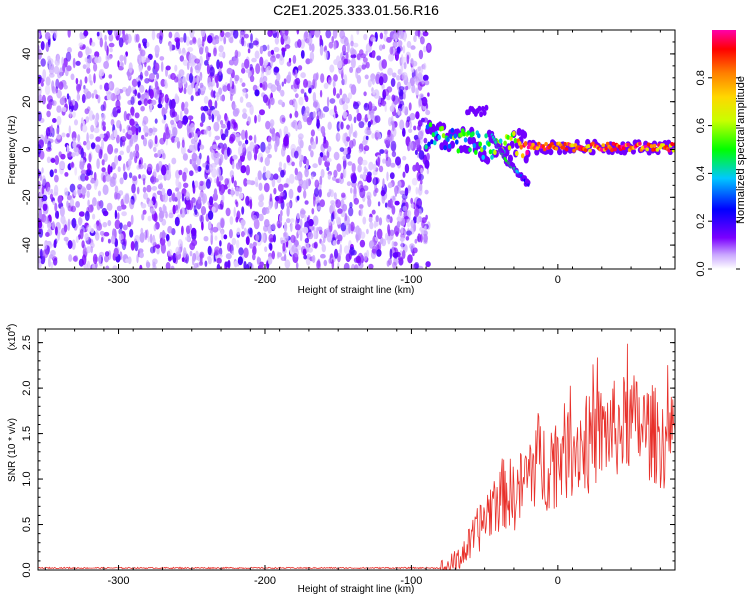 Image resolution: width=750 pixels, height=600 pixels. I want to click on colorbar-tick-label: 0.8, so click(701, 77).